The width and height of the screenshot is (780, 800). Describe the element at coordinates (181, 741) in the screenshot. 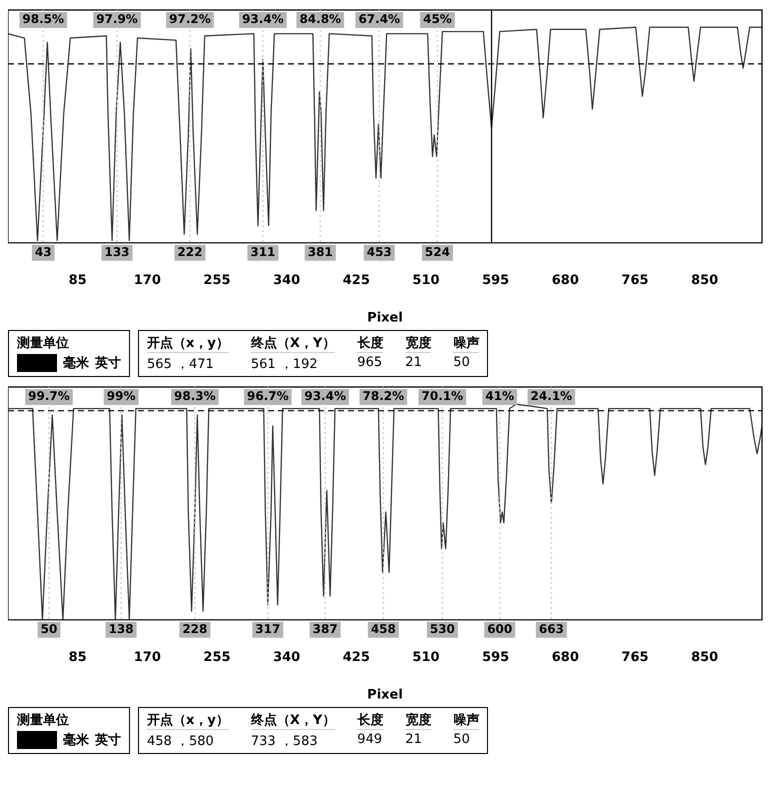

I see `text: 458 ，580` at that location.